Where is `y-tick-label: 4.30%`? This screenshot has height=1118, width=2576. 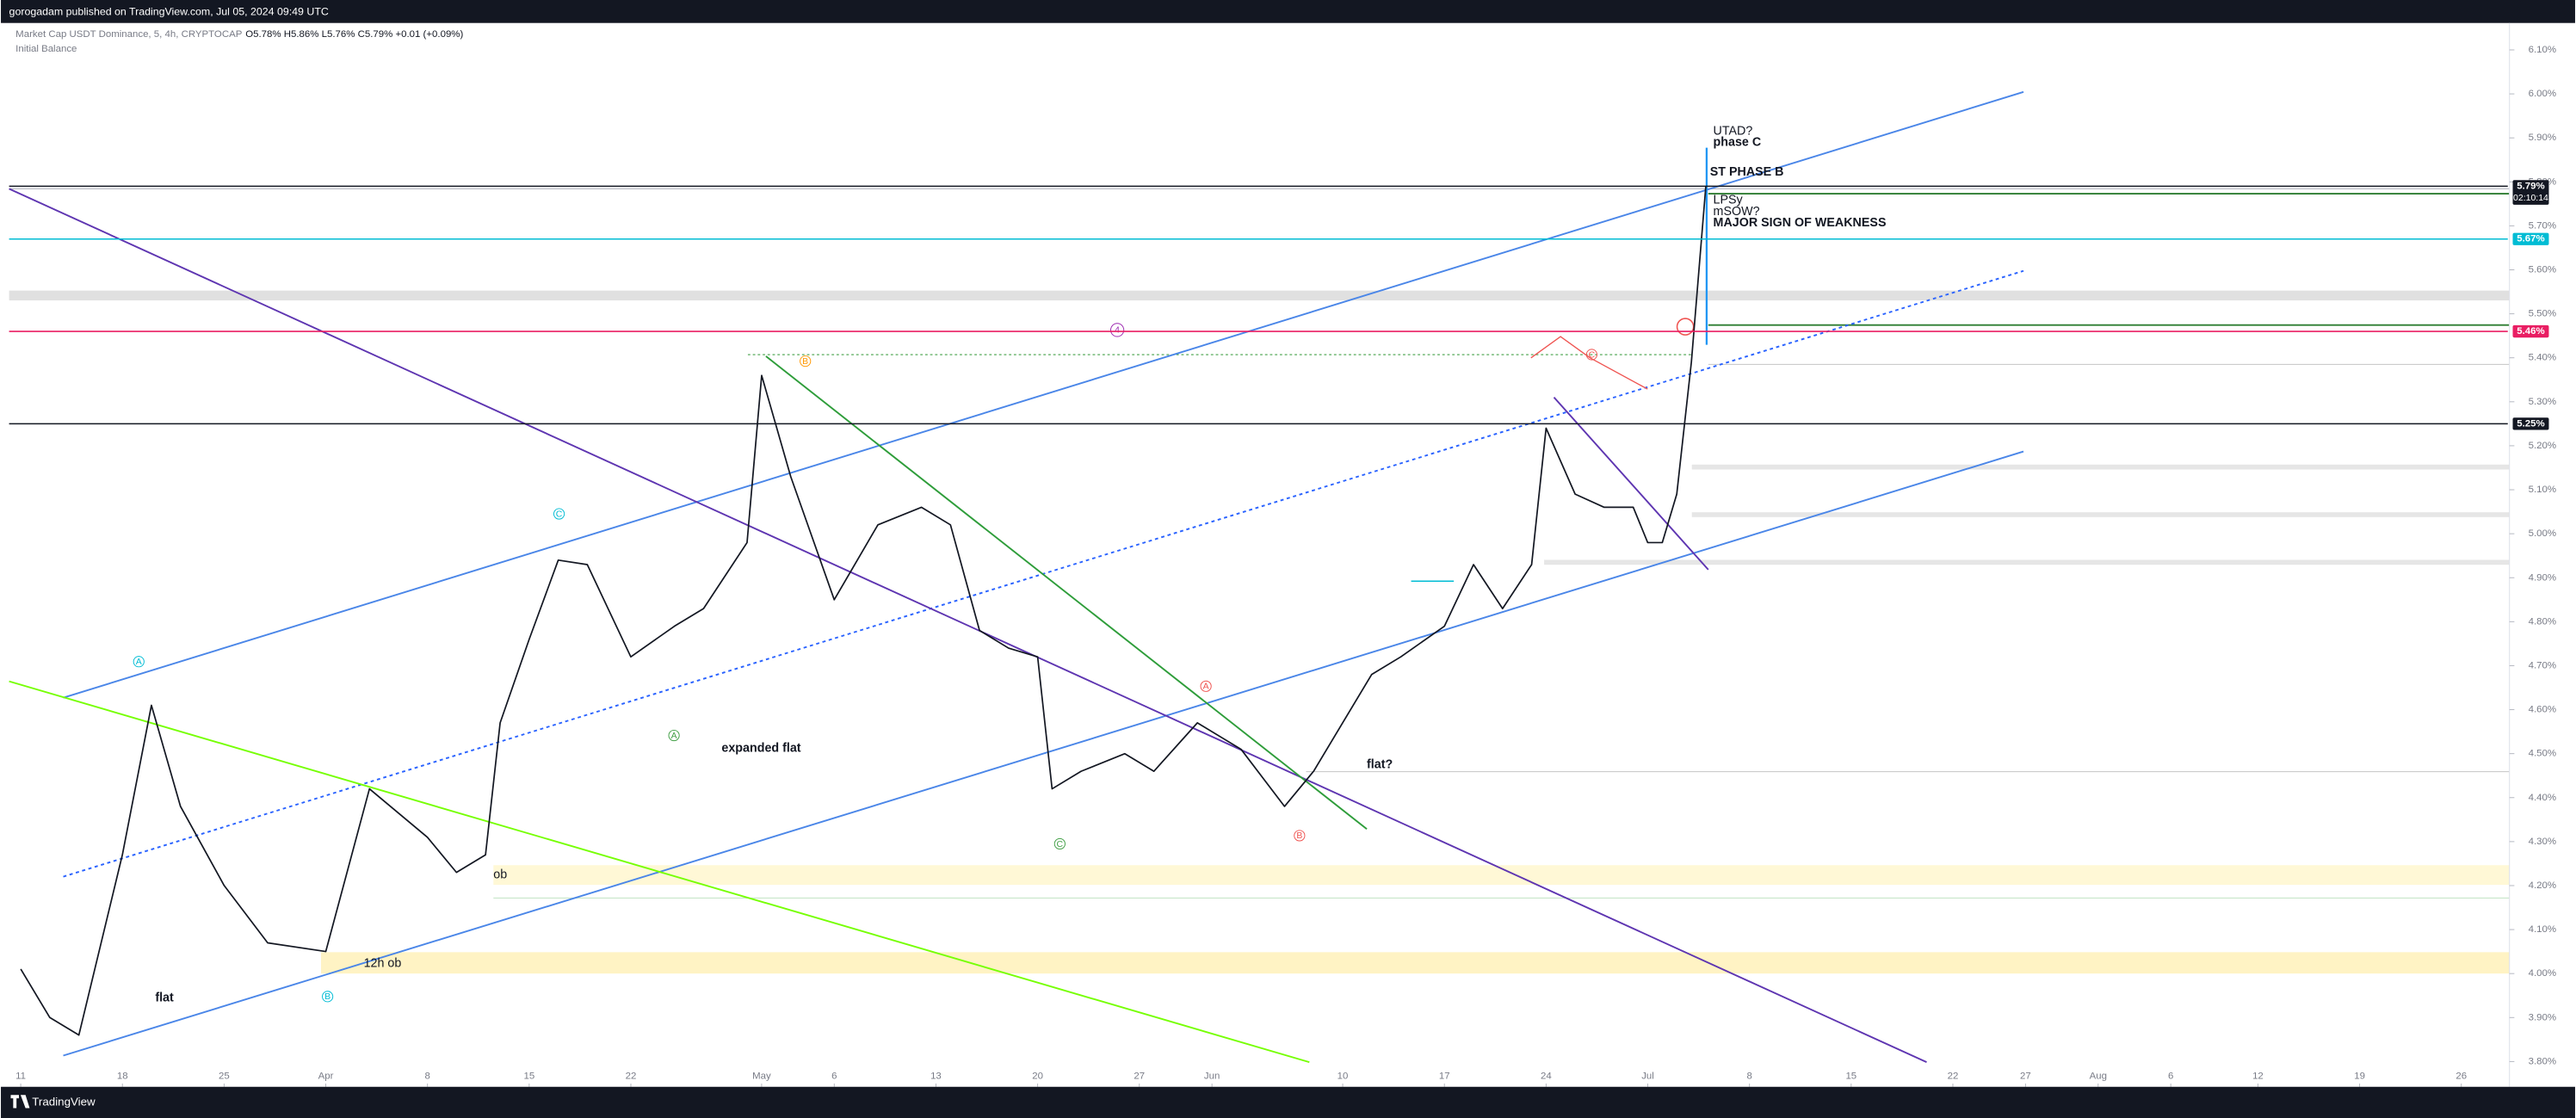
y-tick-label: 4.30% is located at coordinates (2542, 842).